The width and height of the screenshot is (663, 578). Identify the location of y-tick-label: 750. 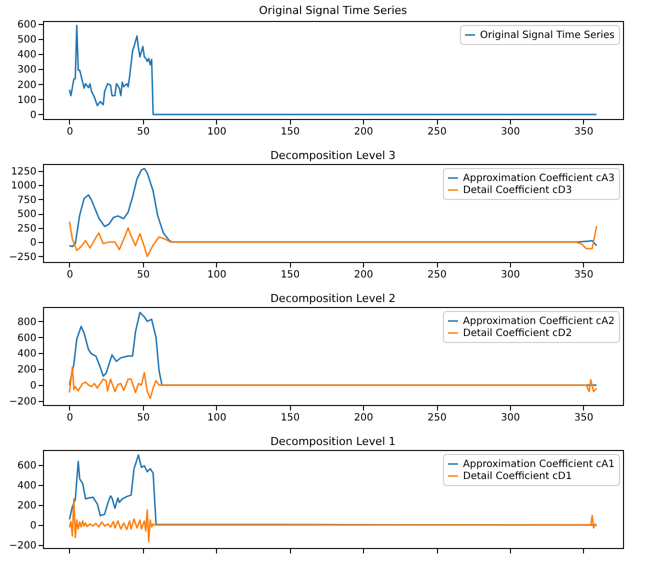
(26, 200).